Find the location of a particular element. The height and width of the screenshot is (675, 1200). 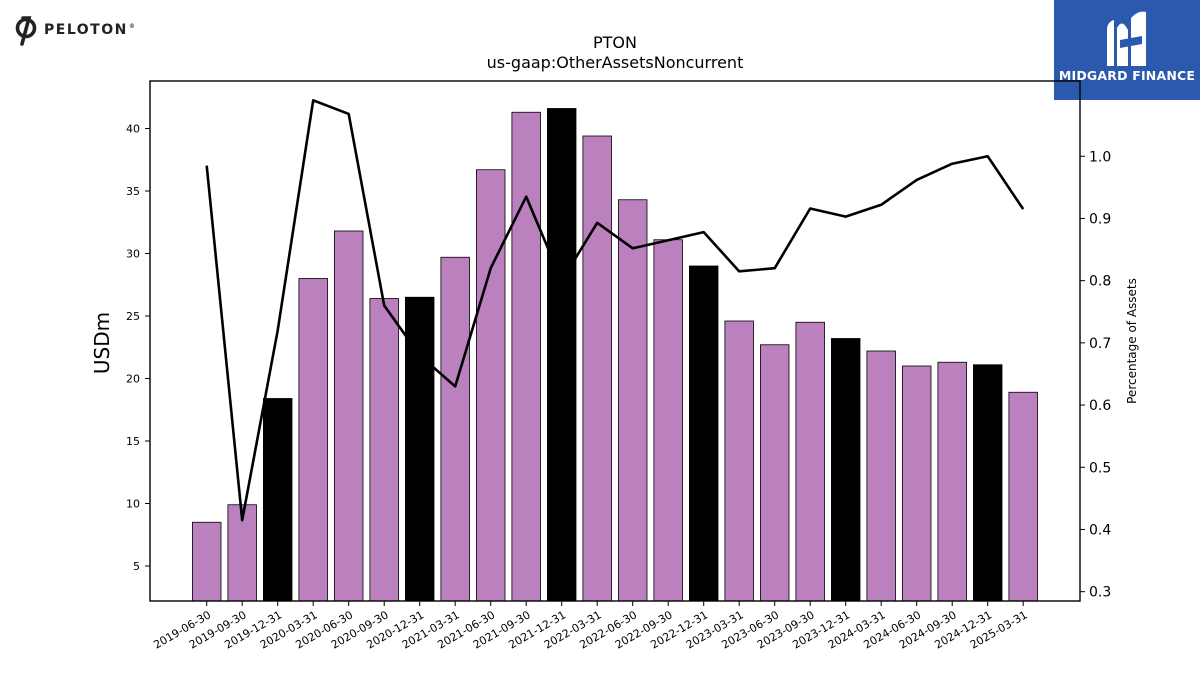

y-tick-label: 15 is located at coordinates (133, 441).